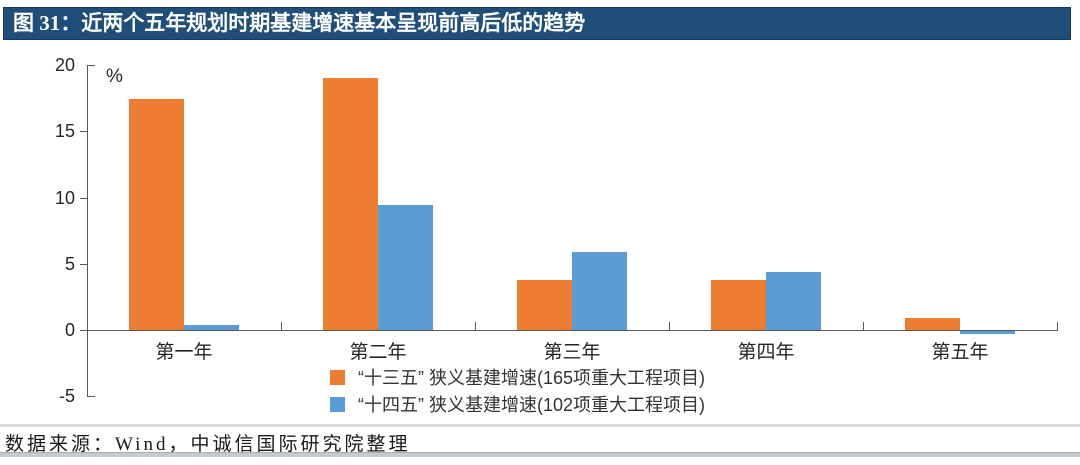 The image size is (1080, 465). I want to click on data-source-text: 数据来源：Wind，中诚信国际研究院整理, so click(208, 444).